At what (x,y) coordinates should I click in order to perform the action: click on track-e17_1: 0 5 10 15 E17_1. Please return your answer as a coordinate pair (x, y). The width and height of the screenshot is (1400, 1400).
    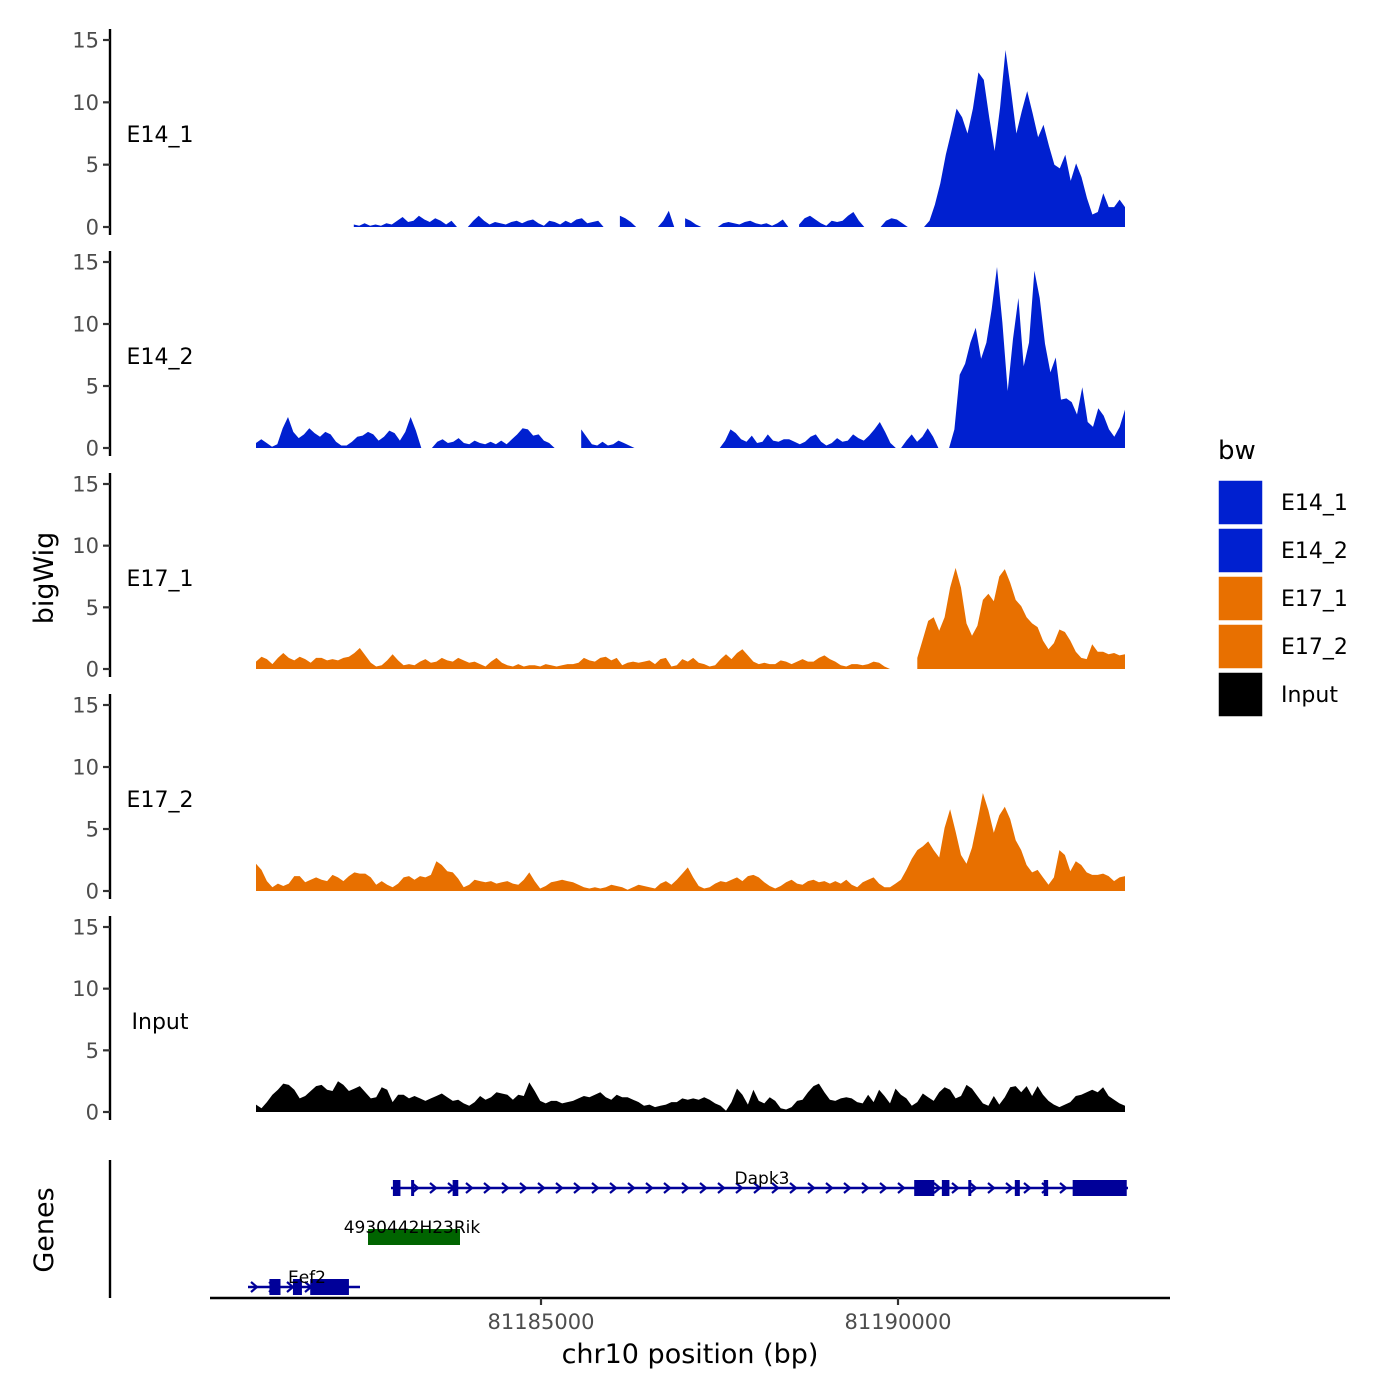
    Looking at the image, I should click on (598, 577).